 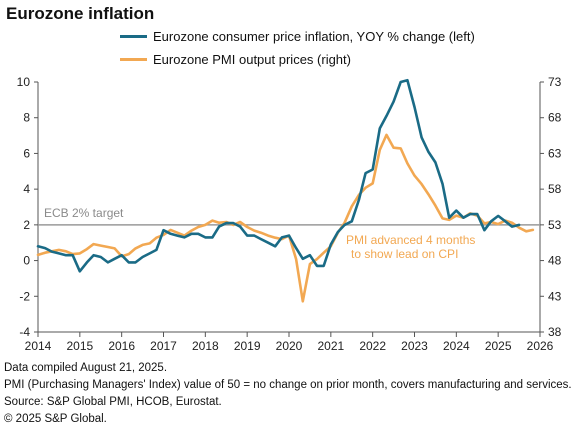 What do you see at coordinates (121, 346) in the screenshot?
I see `x-tick-label: 2016` at bounding box center [121, 346].